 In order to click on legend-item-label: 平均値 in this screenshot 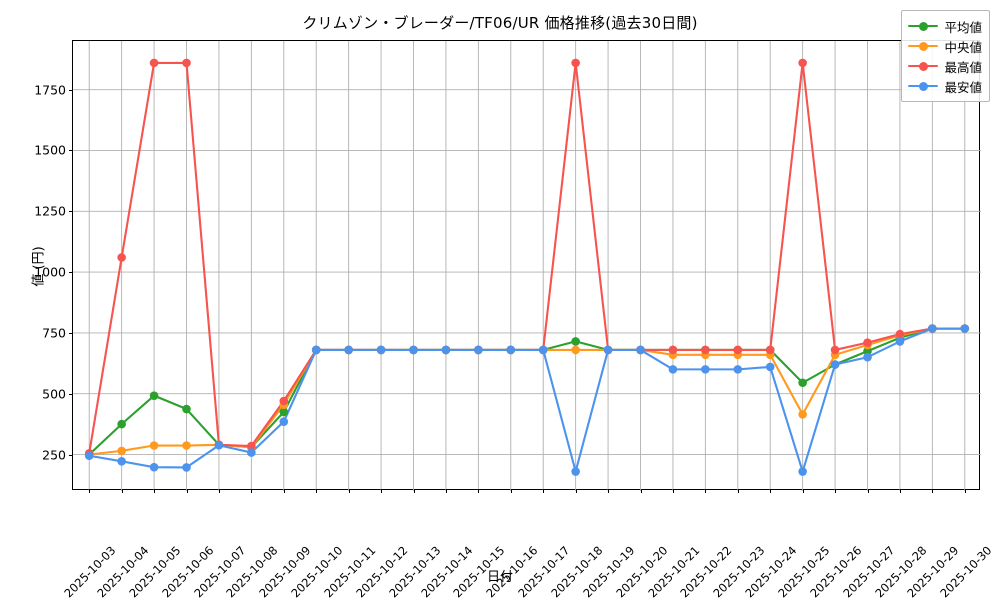, I will do `click(963, 27)`.